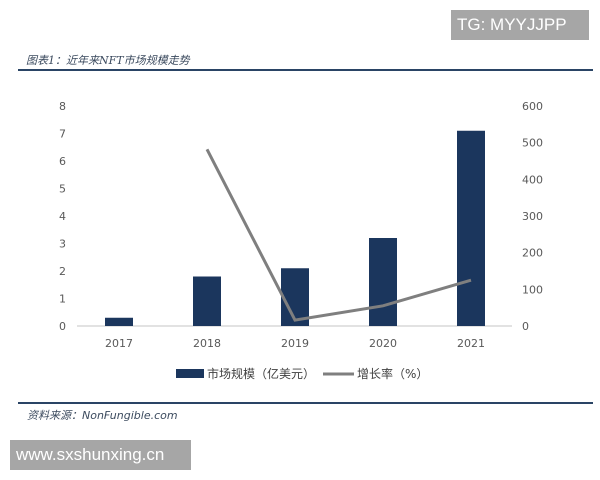  Describe the element at coordinates (532, 179) in the screenshot. I see `right-tick-label: 400` at that location.